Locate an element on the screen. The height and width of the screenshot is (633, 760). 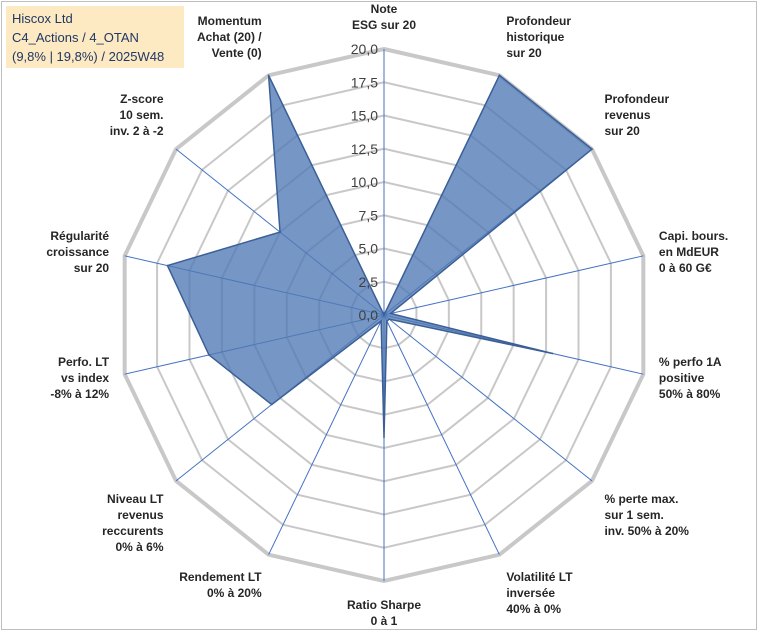
axis-label-line: vs index is located at coordinates (85, 378).